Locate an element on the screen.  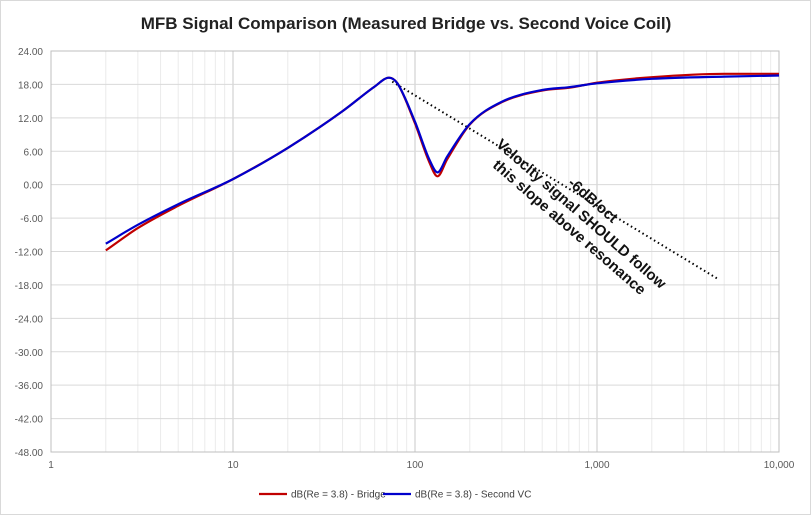
legend-label: dB(Re = 3.8) - Second VC is located at coordinates (473, 495).